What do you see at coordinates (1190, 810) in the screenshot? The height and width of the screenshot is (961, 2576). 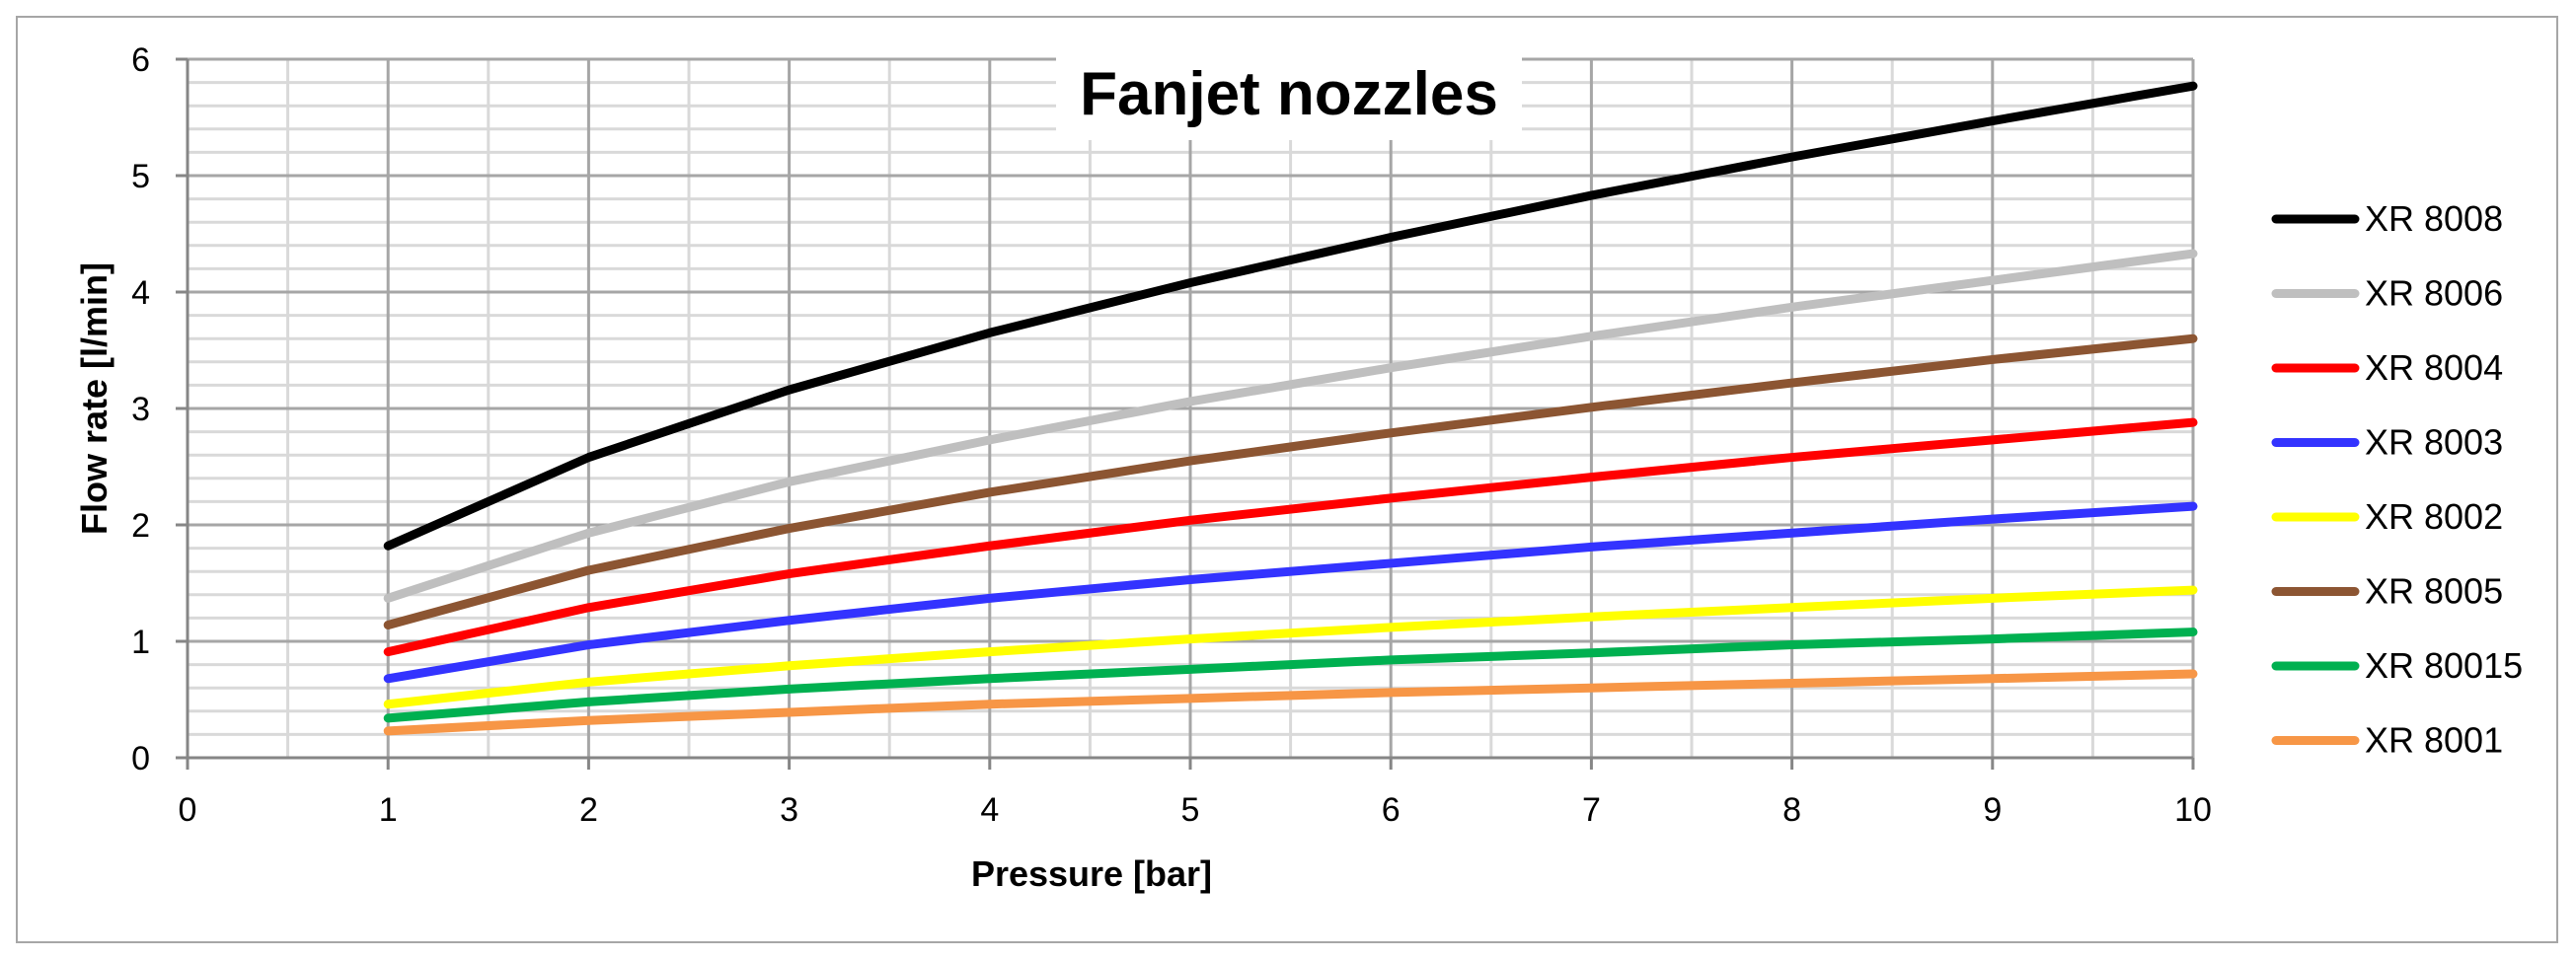 I see `x-tick-label: 5` at bounding box center [1190, 810].